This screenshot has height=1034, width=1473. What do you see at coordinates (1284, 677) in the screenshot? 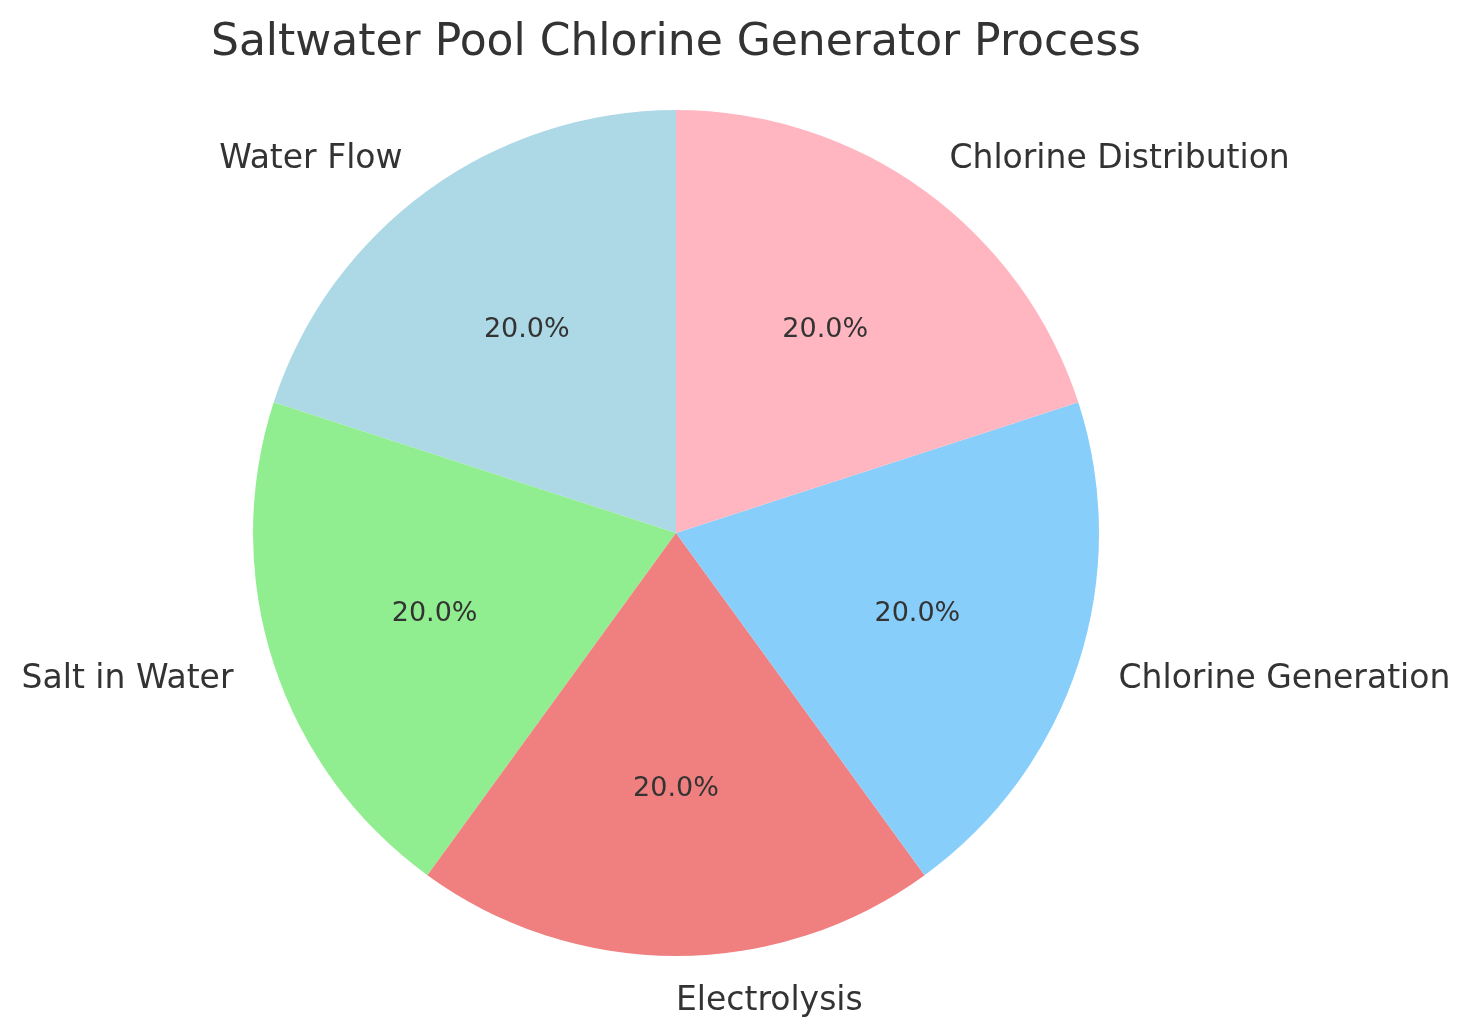
I see `slice-label: Chlorine Generation` at bounding box center [1284, 677].